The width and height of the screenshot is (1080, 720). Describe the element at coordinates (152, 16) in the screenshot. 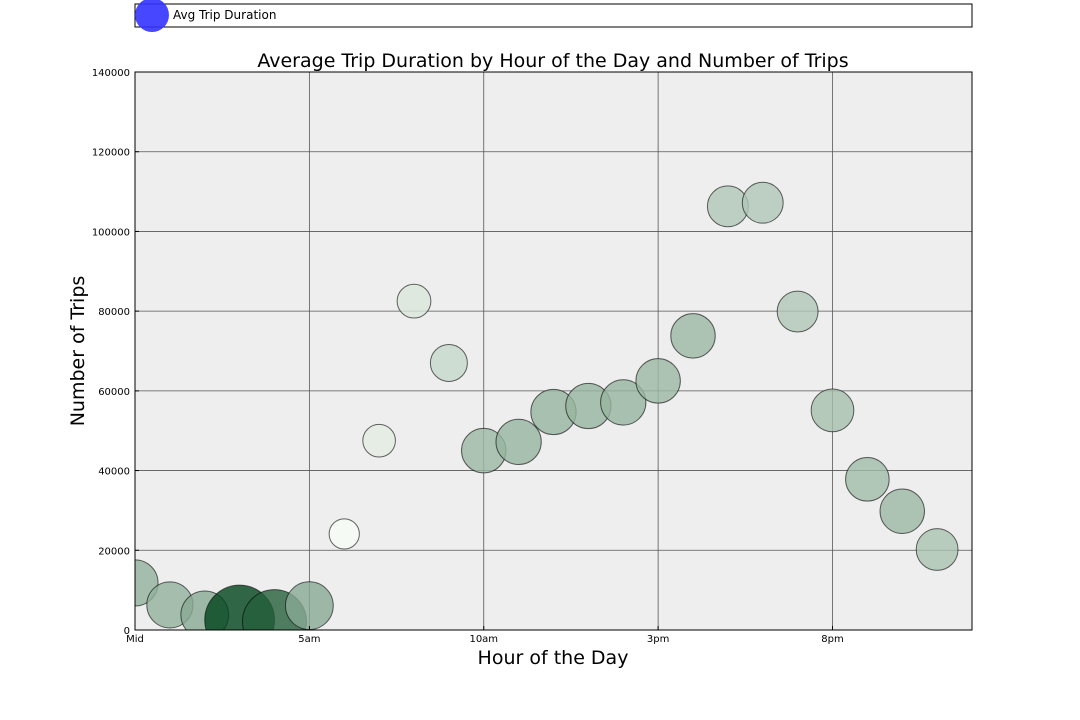

I see `legend-marker` at that location.